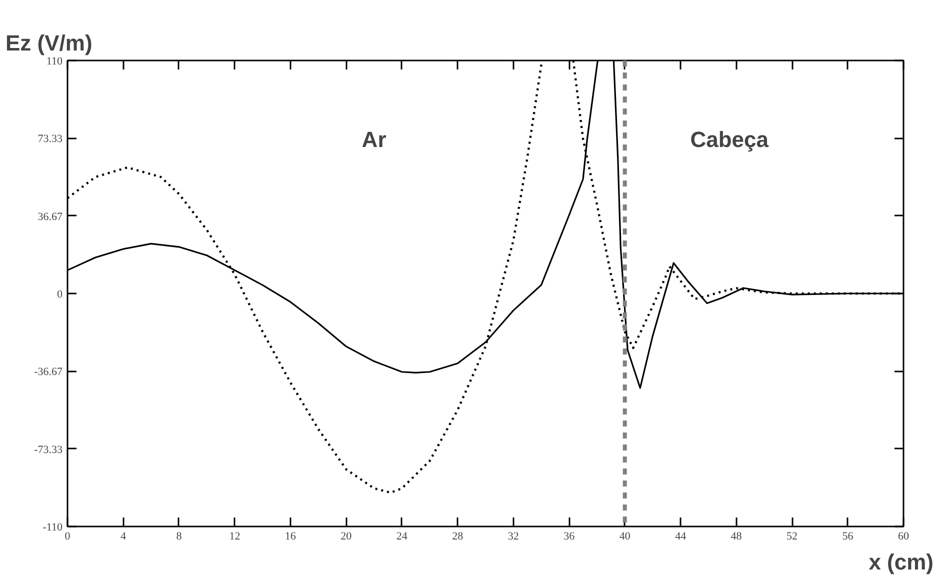 This screenshot has height=586, width=937. I want to click on x-tick-label: 12, so click(234, 536).